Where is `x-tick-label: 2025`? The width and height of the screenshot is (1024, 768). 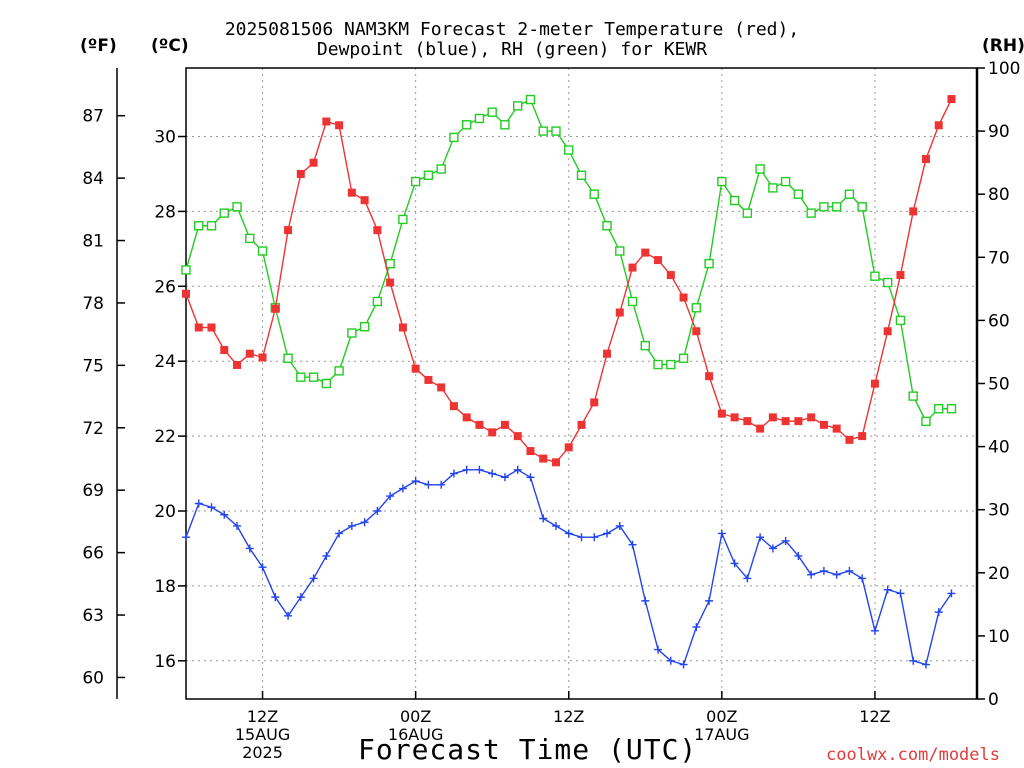 x-tick-label: 2025 is located at coordinates (262, 752).